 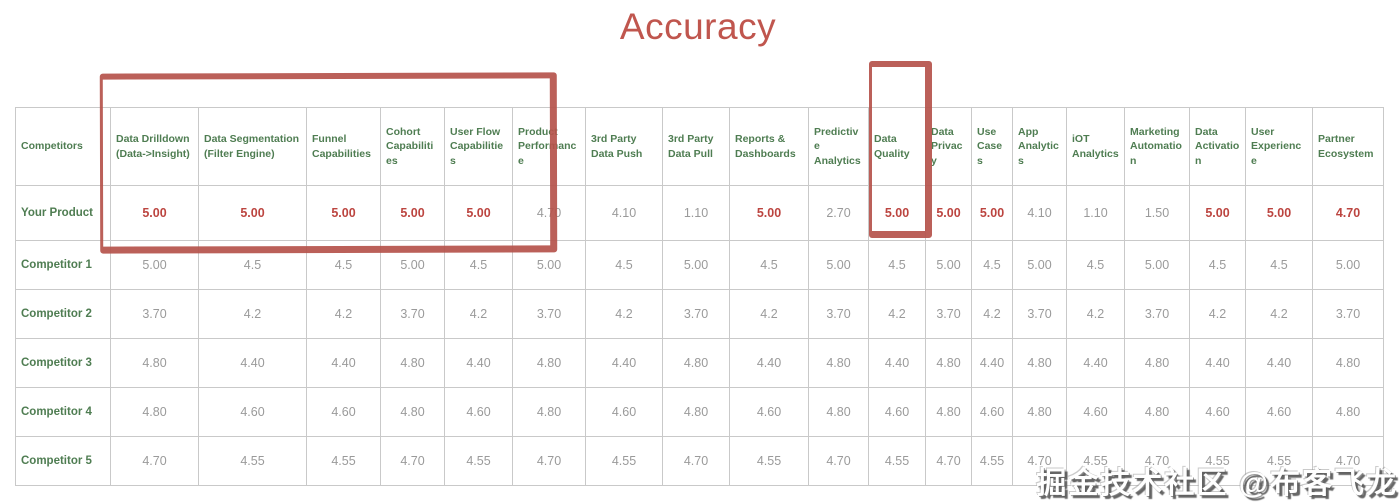 I want to click on column-header: Cohort Capabilities, so click(x=412, y=146).